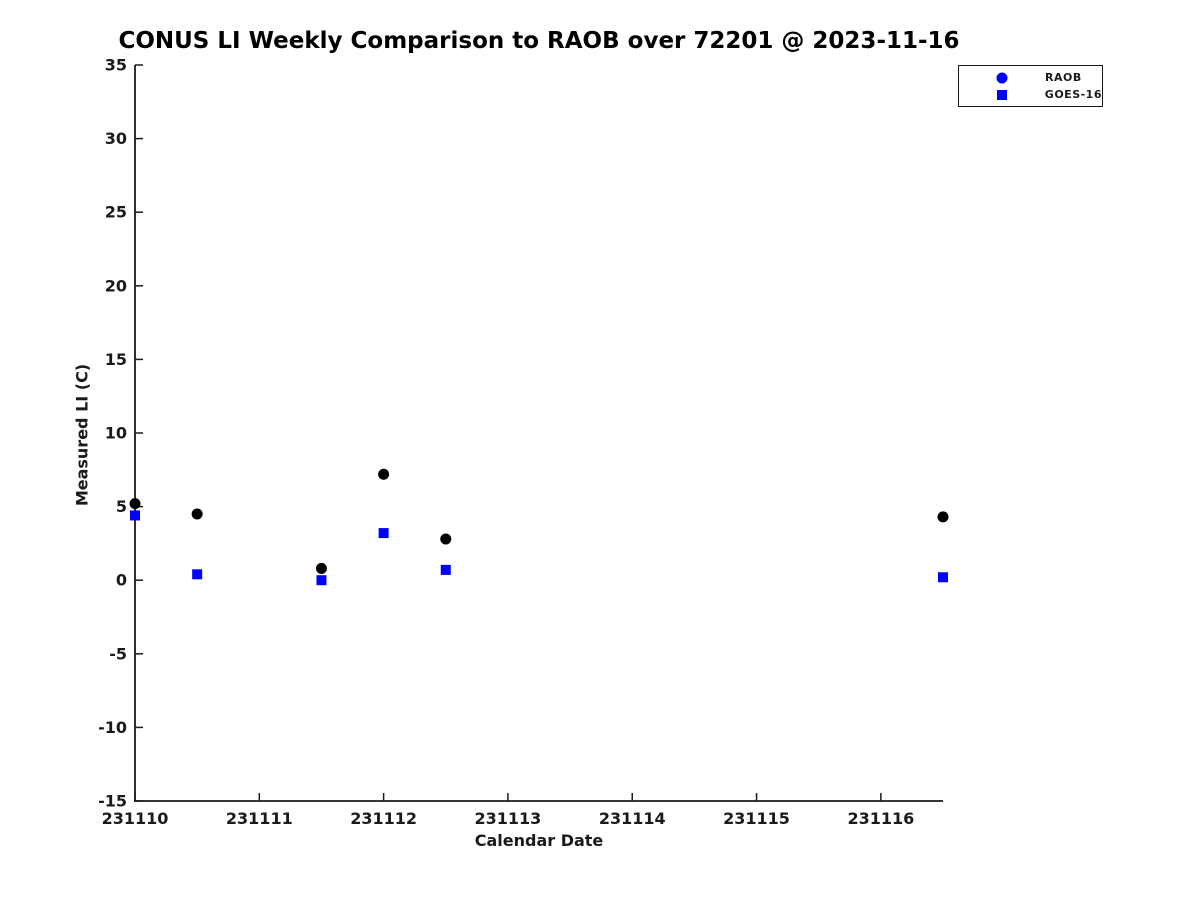 Image resolution: width=1200 pixels, height=900 pixels. What do you see at coordinates (121, 580) in the screenshot?
I see `y-tick-label: 0` at bounding box center [121, 580].